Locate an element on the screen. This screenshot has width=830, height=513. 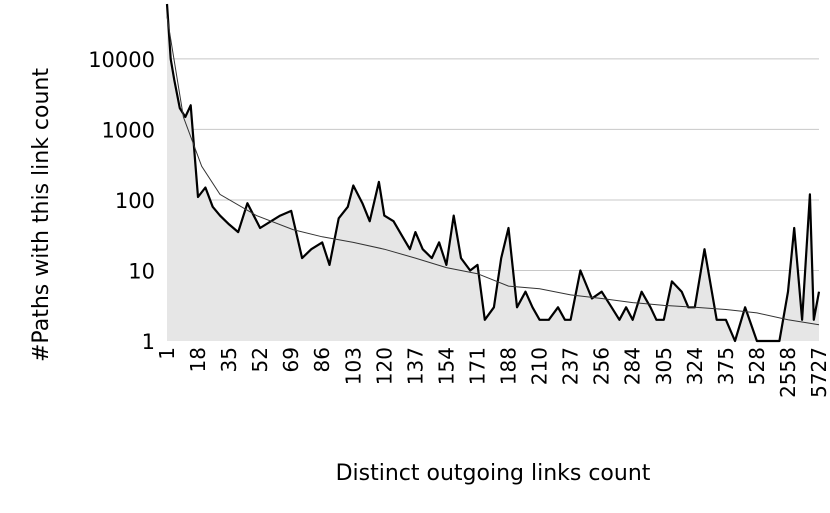
x-tick-label: 528 is located at coordinates (757, 366).